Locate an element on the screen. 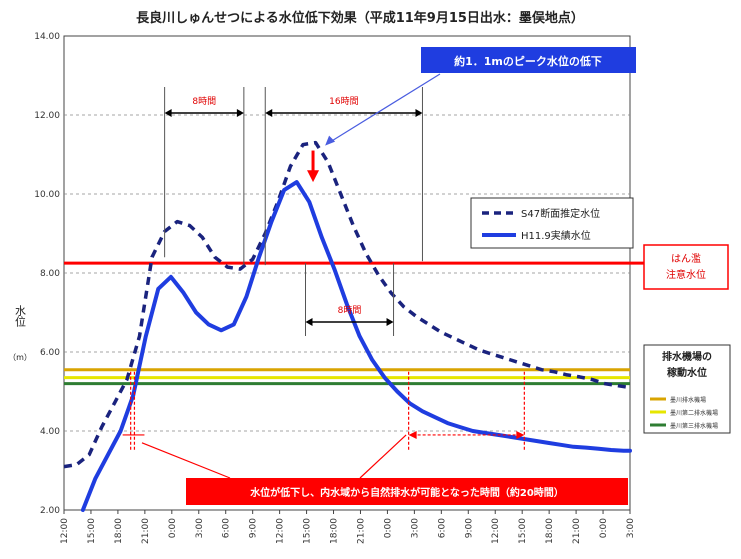 Image resolution: width=741 pixels, height=559 pixels. y-axis-label: 水位 is located at coordinates (20, 316).